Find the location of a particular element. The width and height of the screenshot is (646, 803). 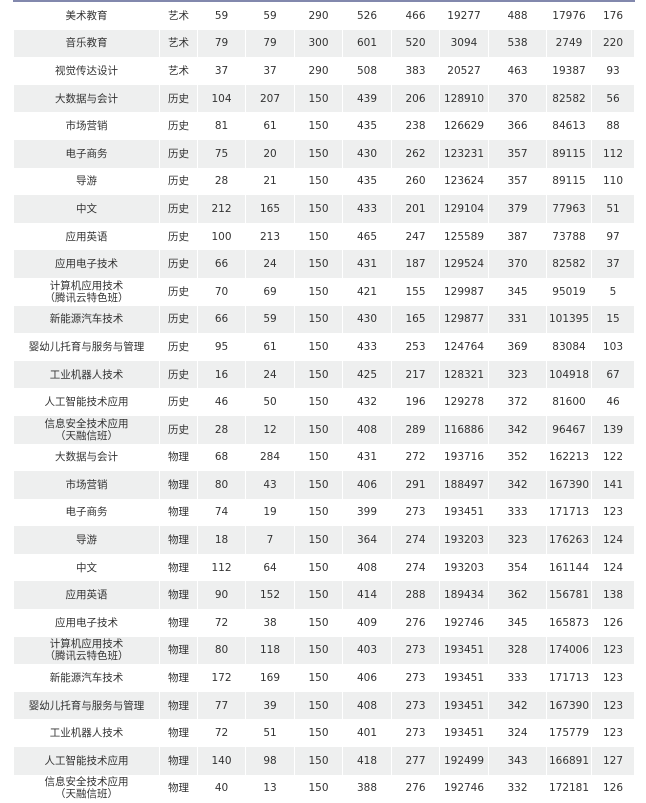

value-cell: 74 is located at coordinates (221, 512).